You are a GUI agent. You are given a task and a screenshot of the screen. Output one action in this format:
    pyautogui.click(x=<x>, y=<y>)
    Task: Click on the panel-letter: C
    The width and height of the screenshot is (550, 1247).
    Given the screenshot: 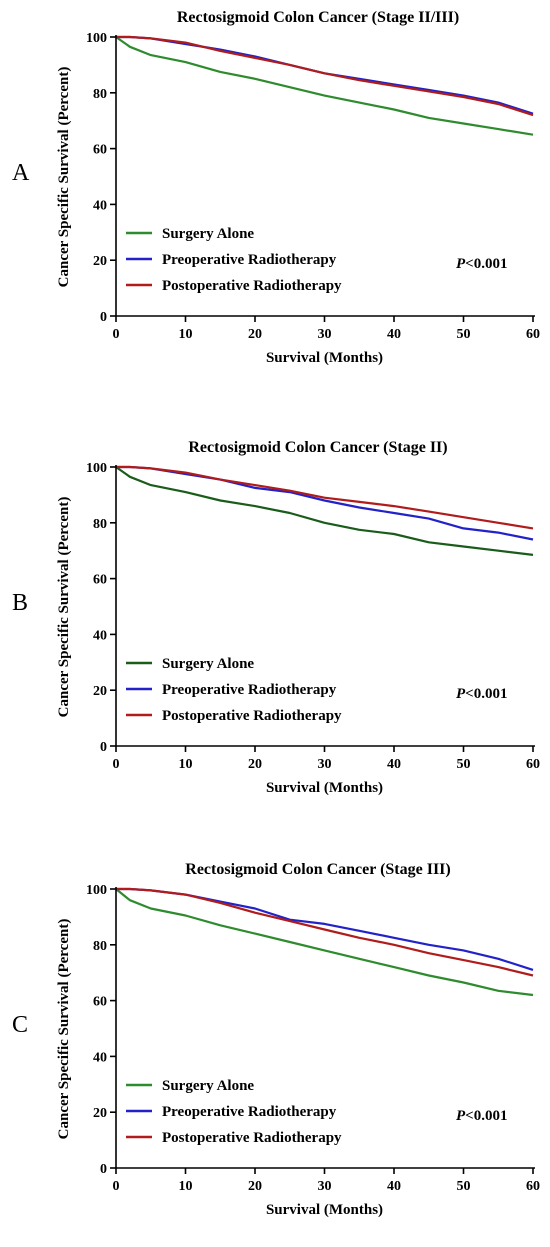 What is the action you would take?
    pyautogui.click(x=20, y=1025)
    